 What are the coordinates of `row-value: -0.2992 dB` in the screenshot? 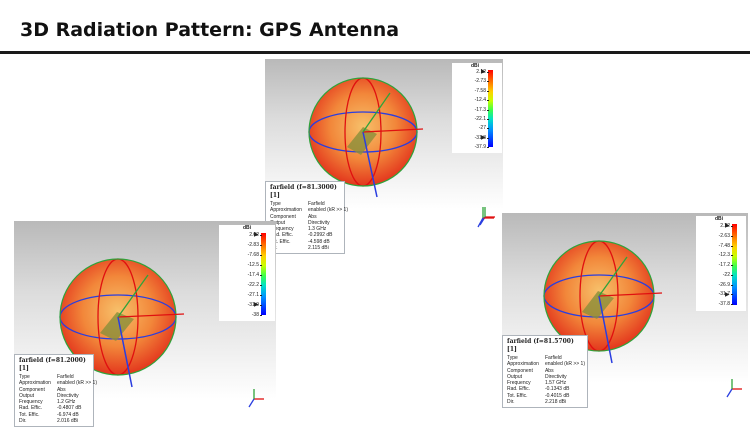 It's located at (320, 235).